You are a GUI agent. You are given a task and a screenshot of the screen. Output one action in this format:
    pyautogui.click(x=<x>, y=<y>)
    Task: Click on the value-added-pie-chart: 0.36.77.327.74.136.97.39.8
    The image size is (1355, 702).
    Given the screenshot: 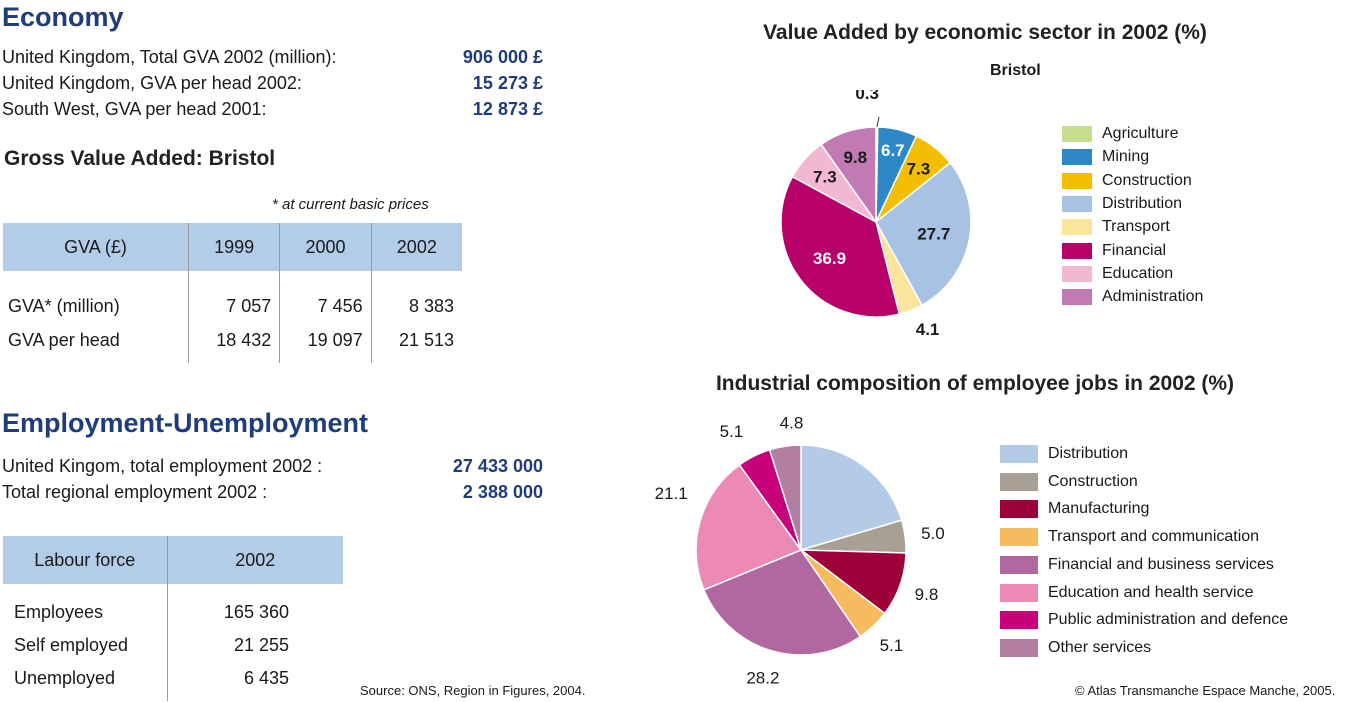 What is the action you would take?
    pyautogui.click(x=876, y=214)
    